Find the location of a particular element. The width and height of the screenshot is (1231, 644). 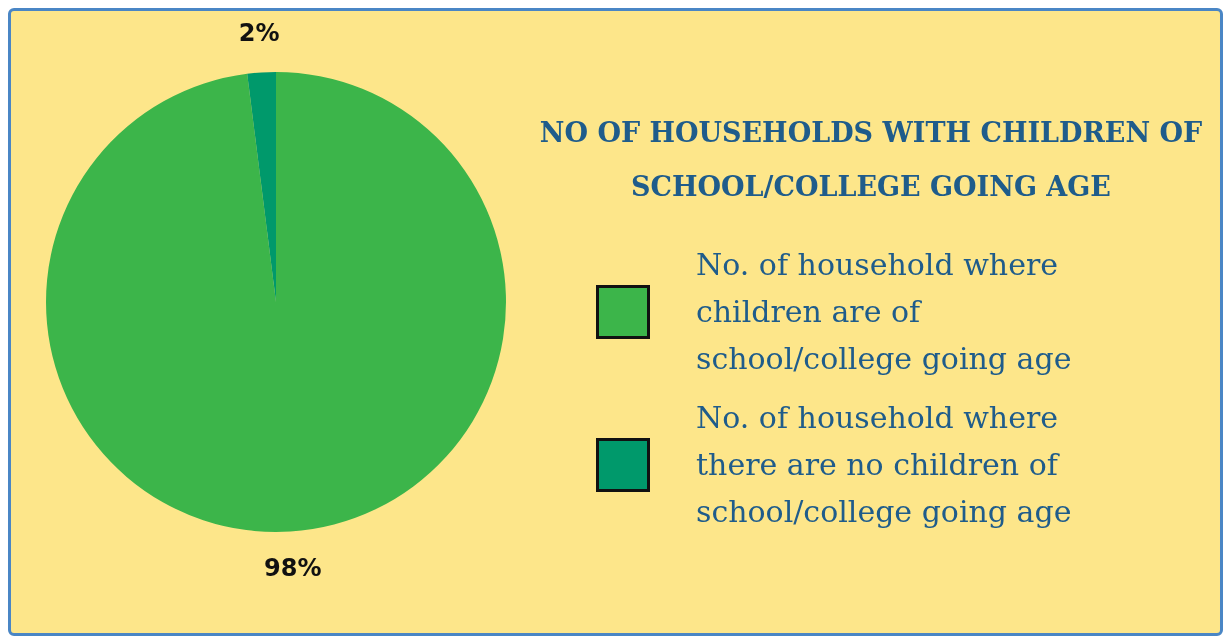

legend-label: No. of household where there are no children of school/college going age is located at coordinates (884, 465).